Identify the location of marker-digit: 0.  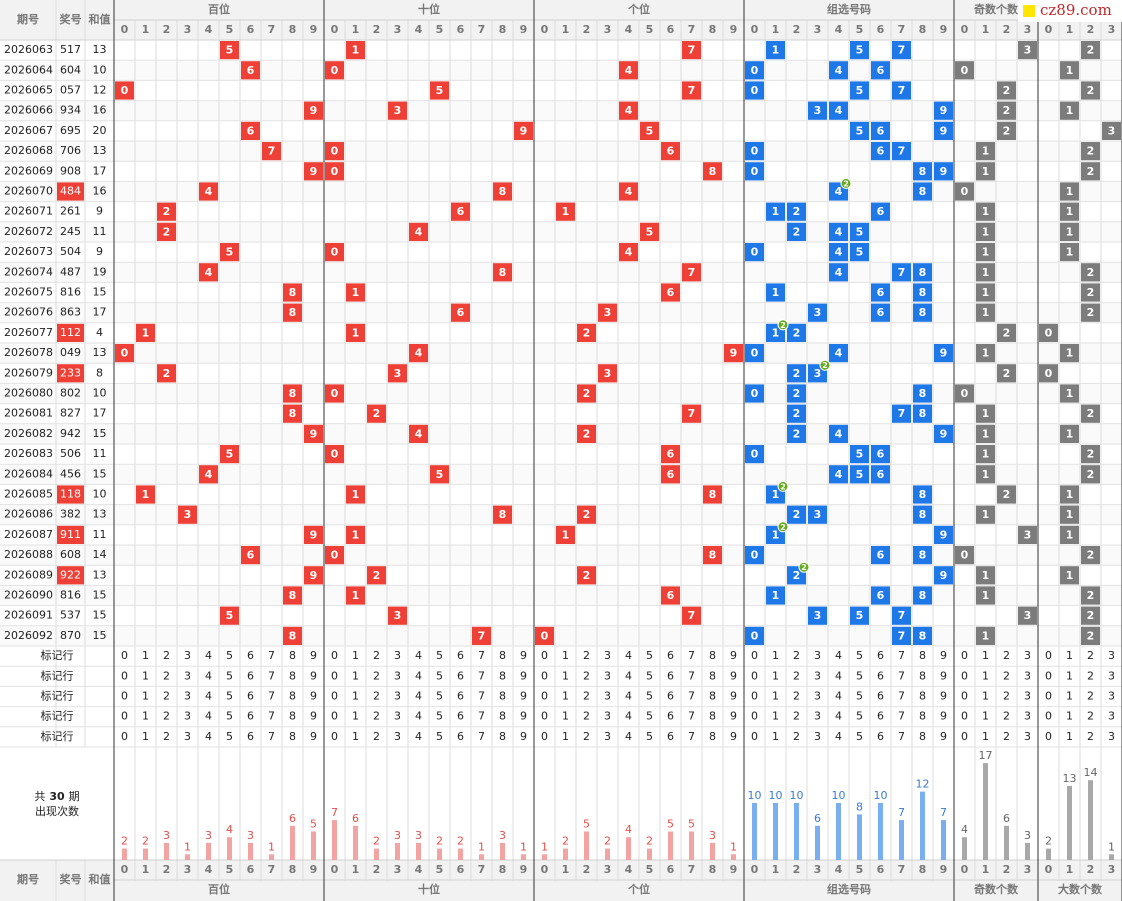
(1048, 716).